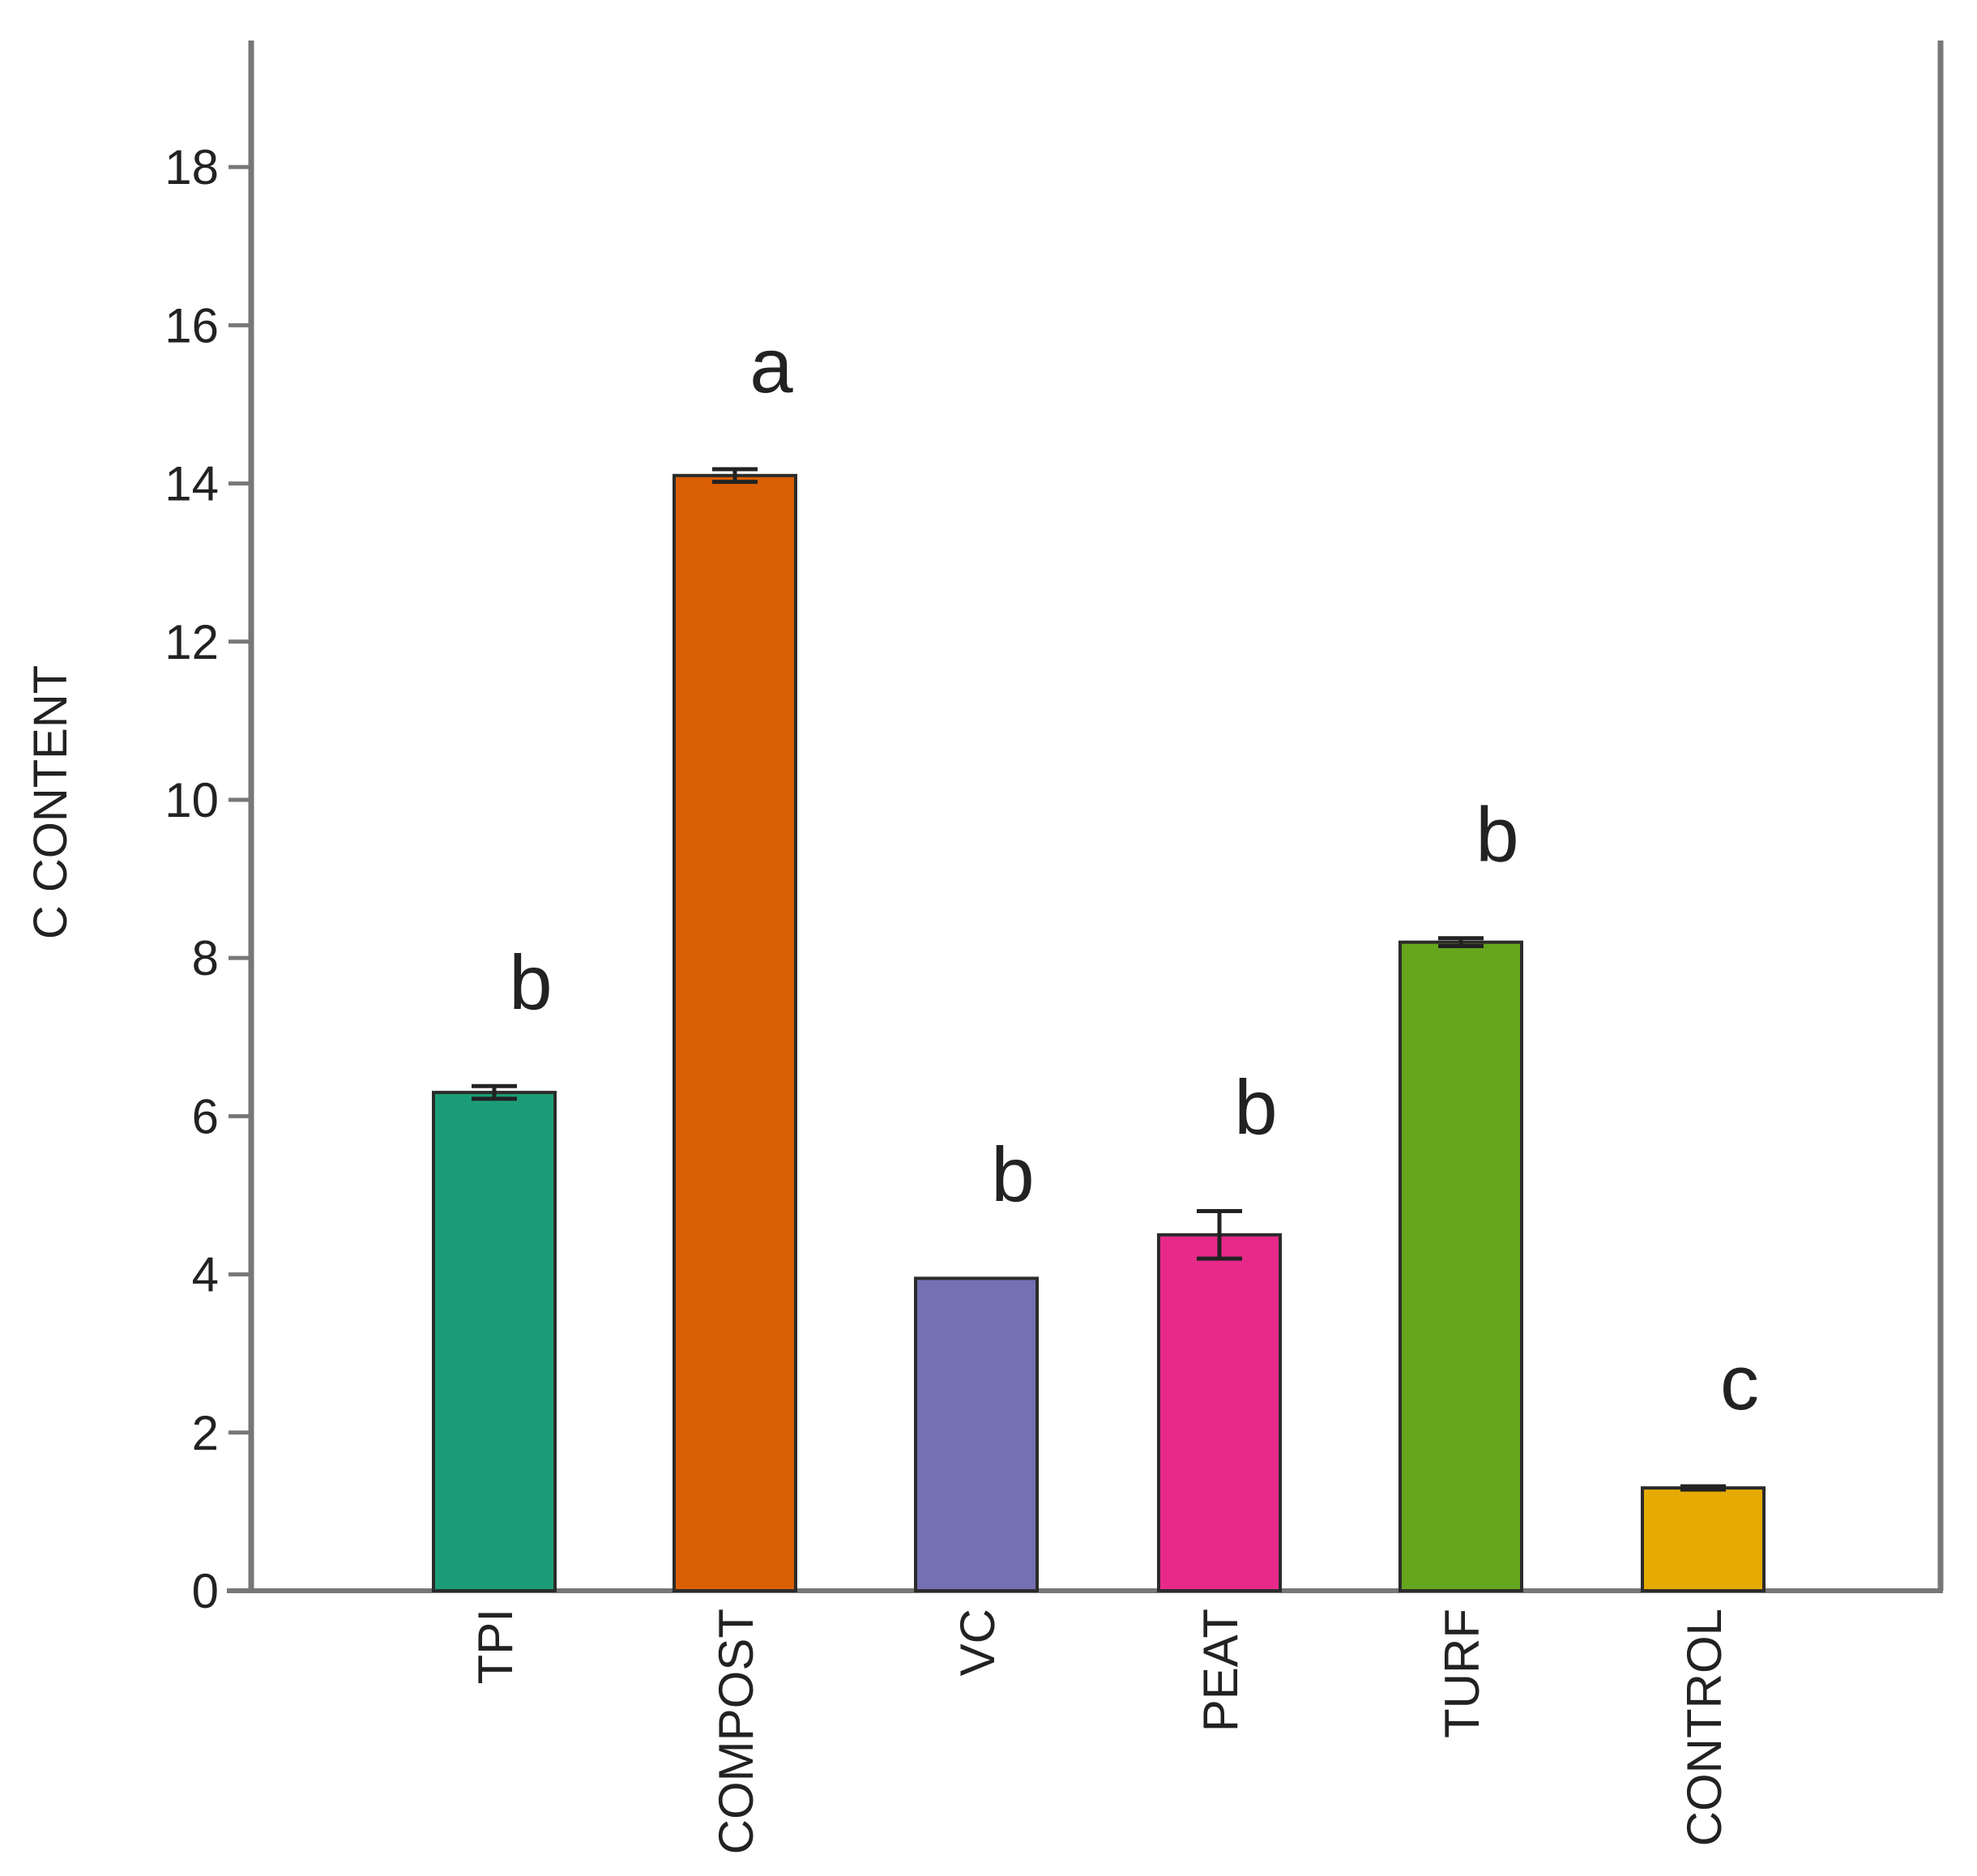 The image size is (1977, 1876). What do you see at coordinates (206, 1591) in the screenshot?
I see `y-tick-label: 0` at bounding box center [206, 1591].